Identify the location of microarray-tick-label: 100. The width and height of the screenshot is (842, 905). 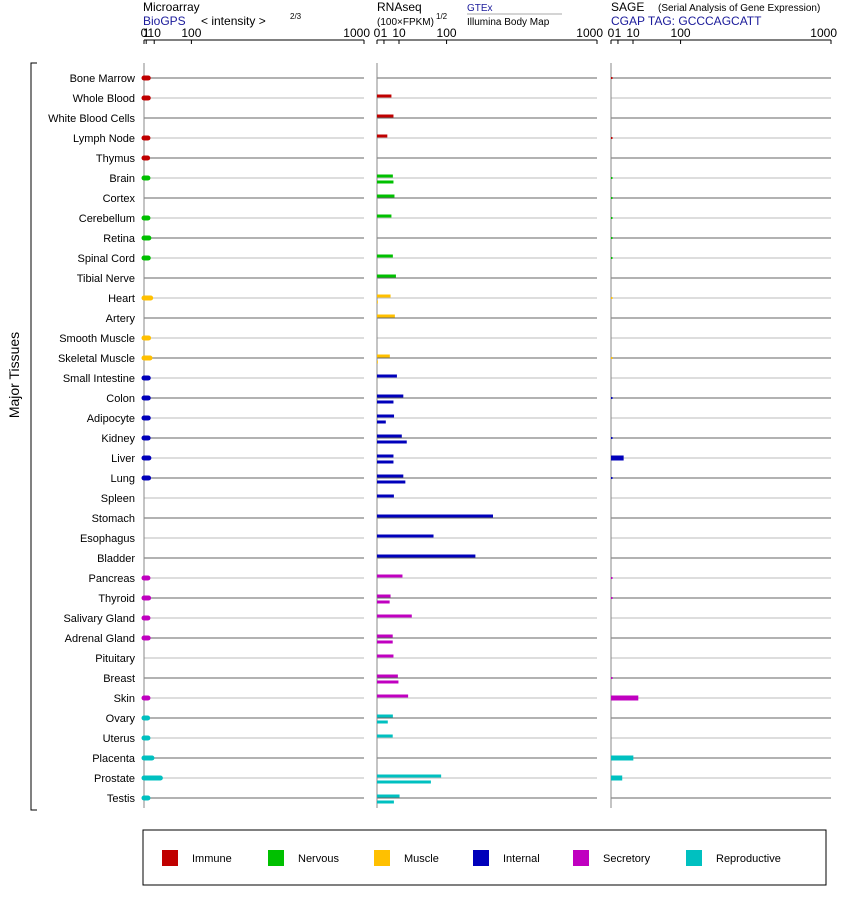
(191, 33).